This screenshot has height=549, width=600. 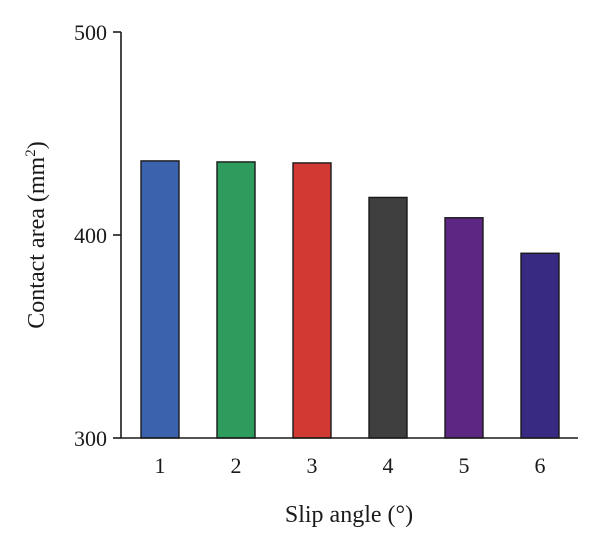 What do you see at coordinates (90, 32) in the screenshot?
I see `y-tick-label-500: 500` at bounding box center [90, 32].